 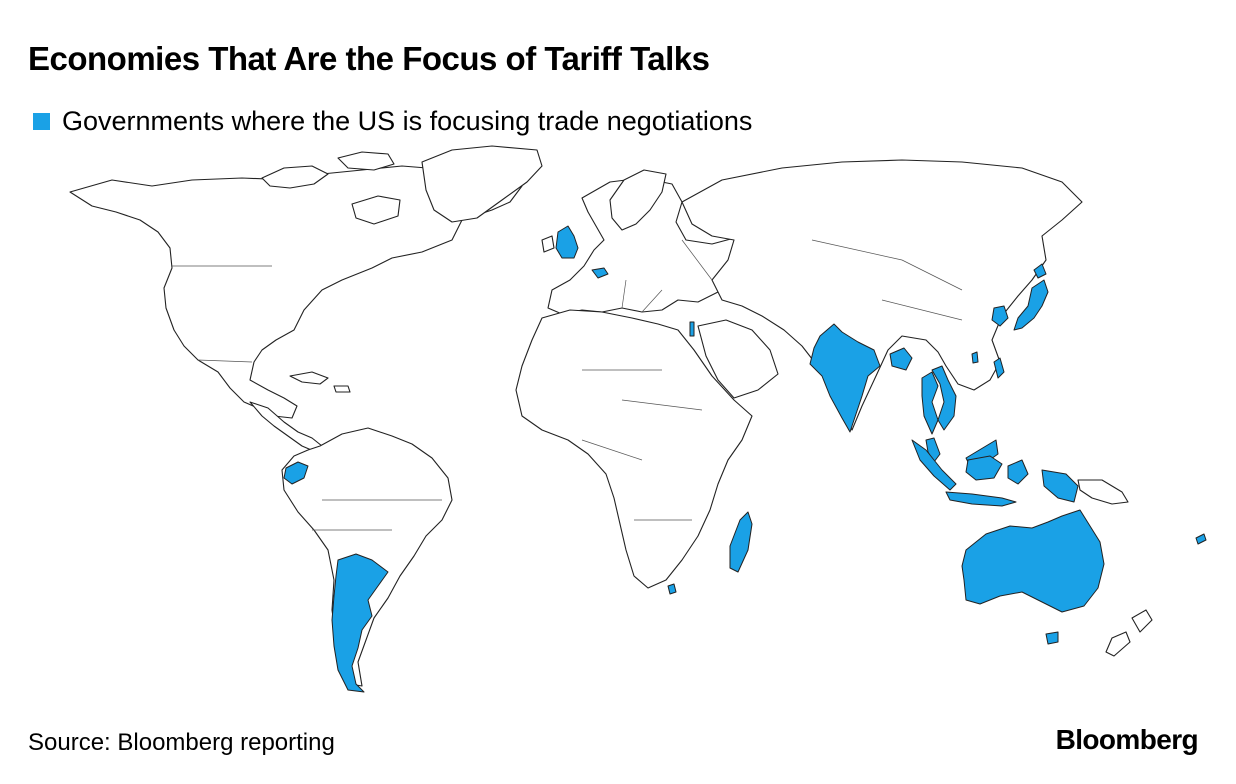 What do you see at coordinates (331, 188) in the screenshot?
I see `arctic-islands` at bounding box center [331, 188].